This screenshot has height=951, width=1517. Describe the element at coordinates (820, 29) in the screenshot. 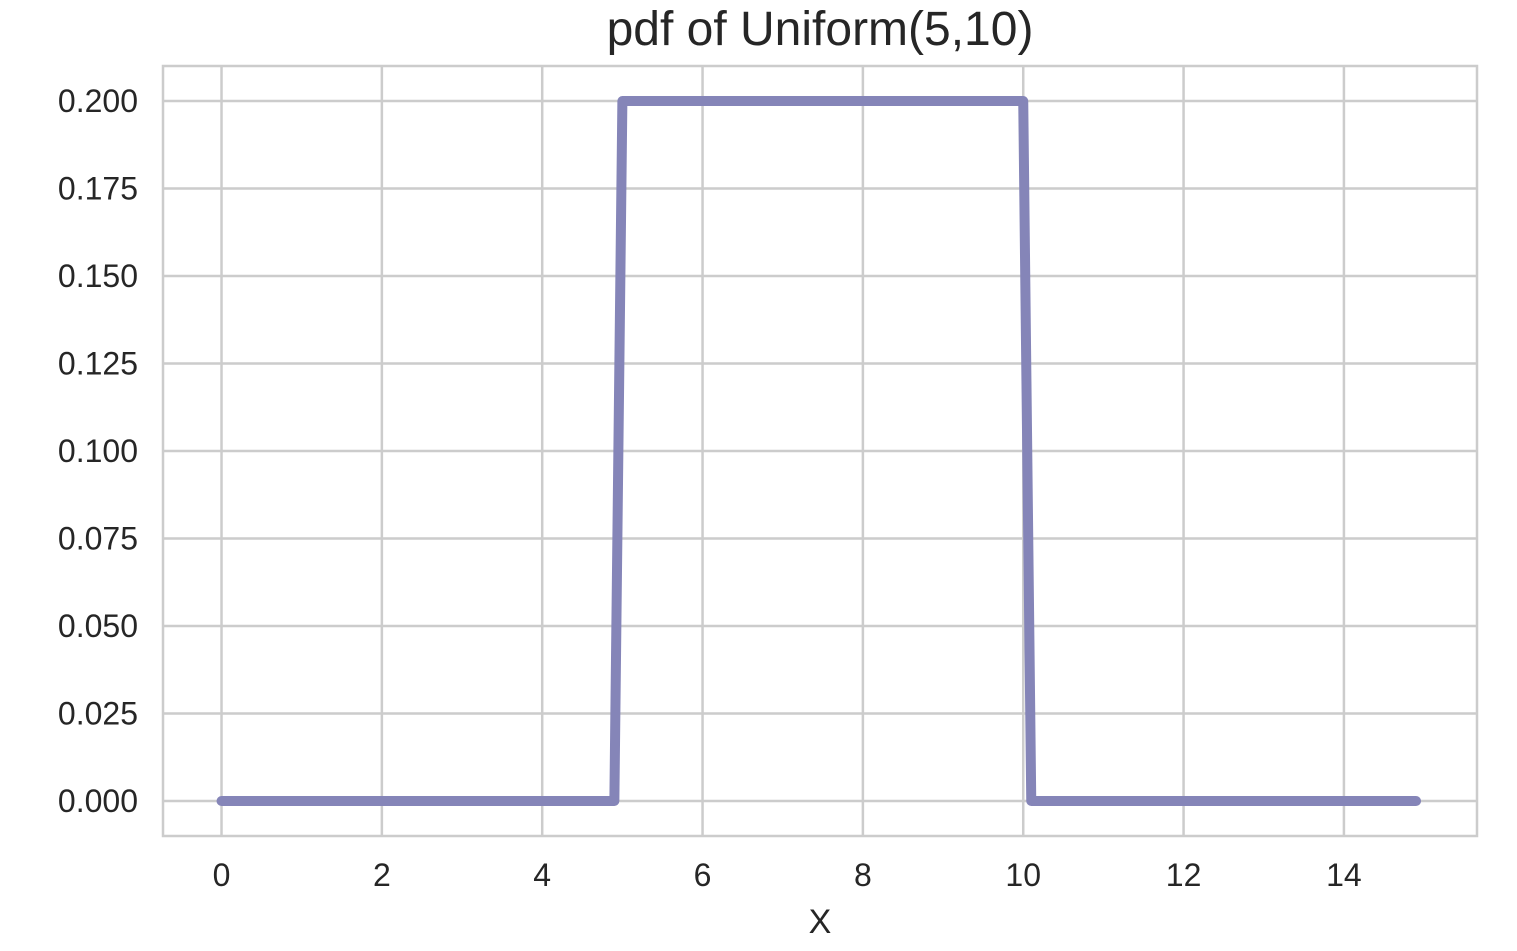

I see `chart-title: pdf of Uniform(5,10)` at that location.